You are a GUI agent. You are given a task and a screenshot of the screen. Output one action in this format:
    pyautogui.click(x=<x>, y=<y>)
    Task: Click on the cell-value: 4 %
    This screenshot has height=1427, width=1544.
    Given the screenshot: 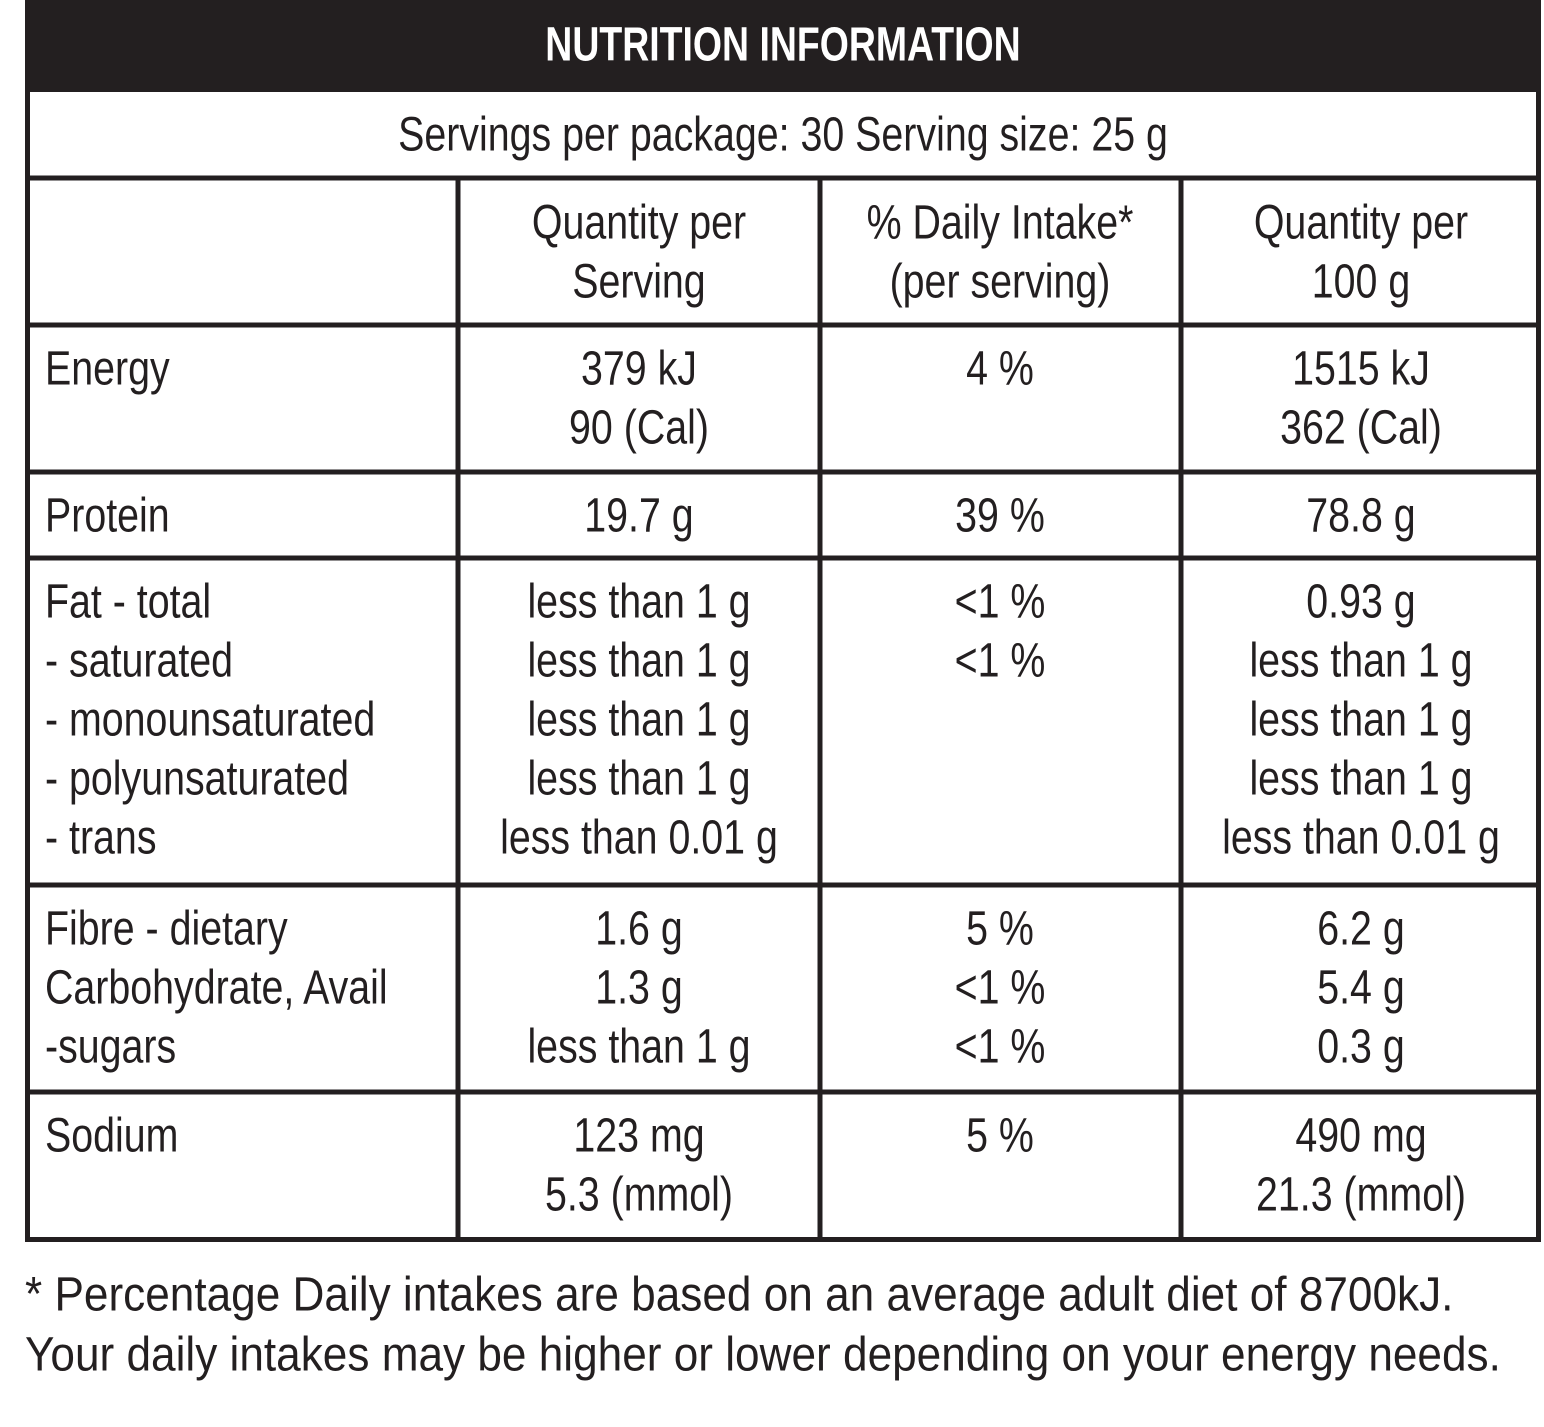 What is the action you would take?
    pyautogui.click(x=1000, y=369)
    